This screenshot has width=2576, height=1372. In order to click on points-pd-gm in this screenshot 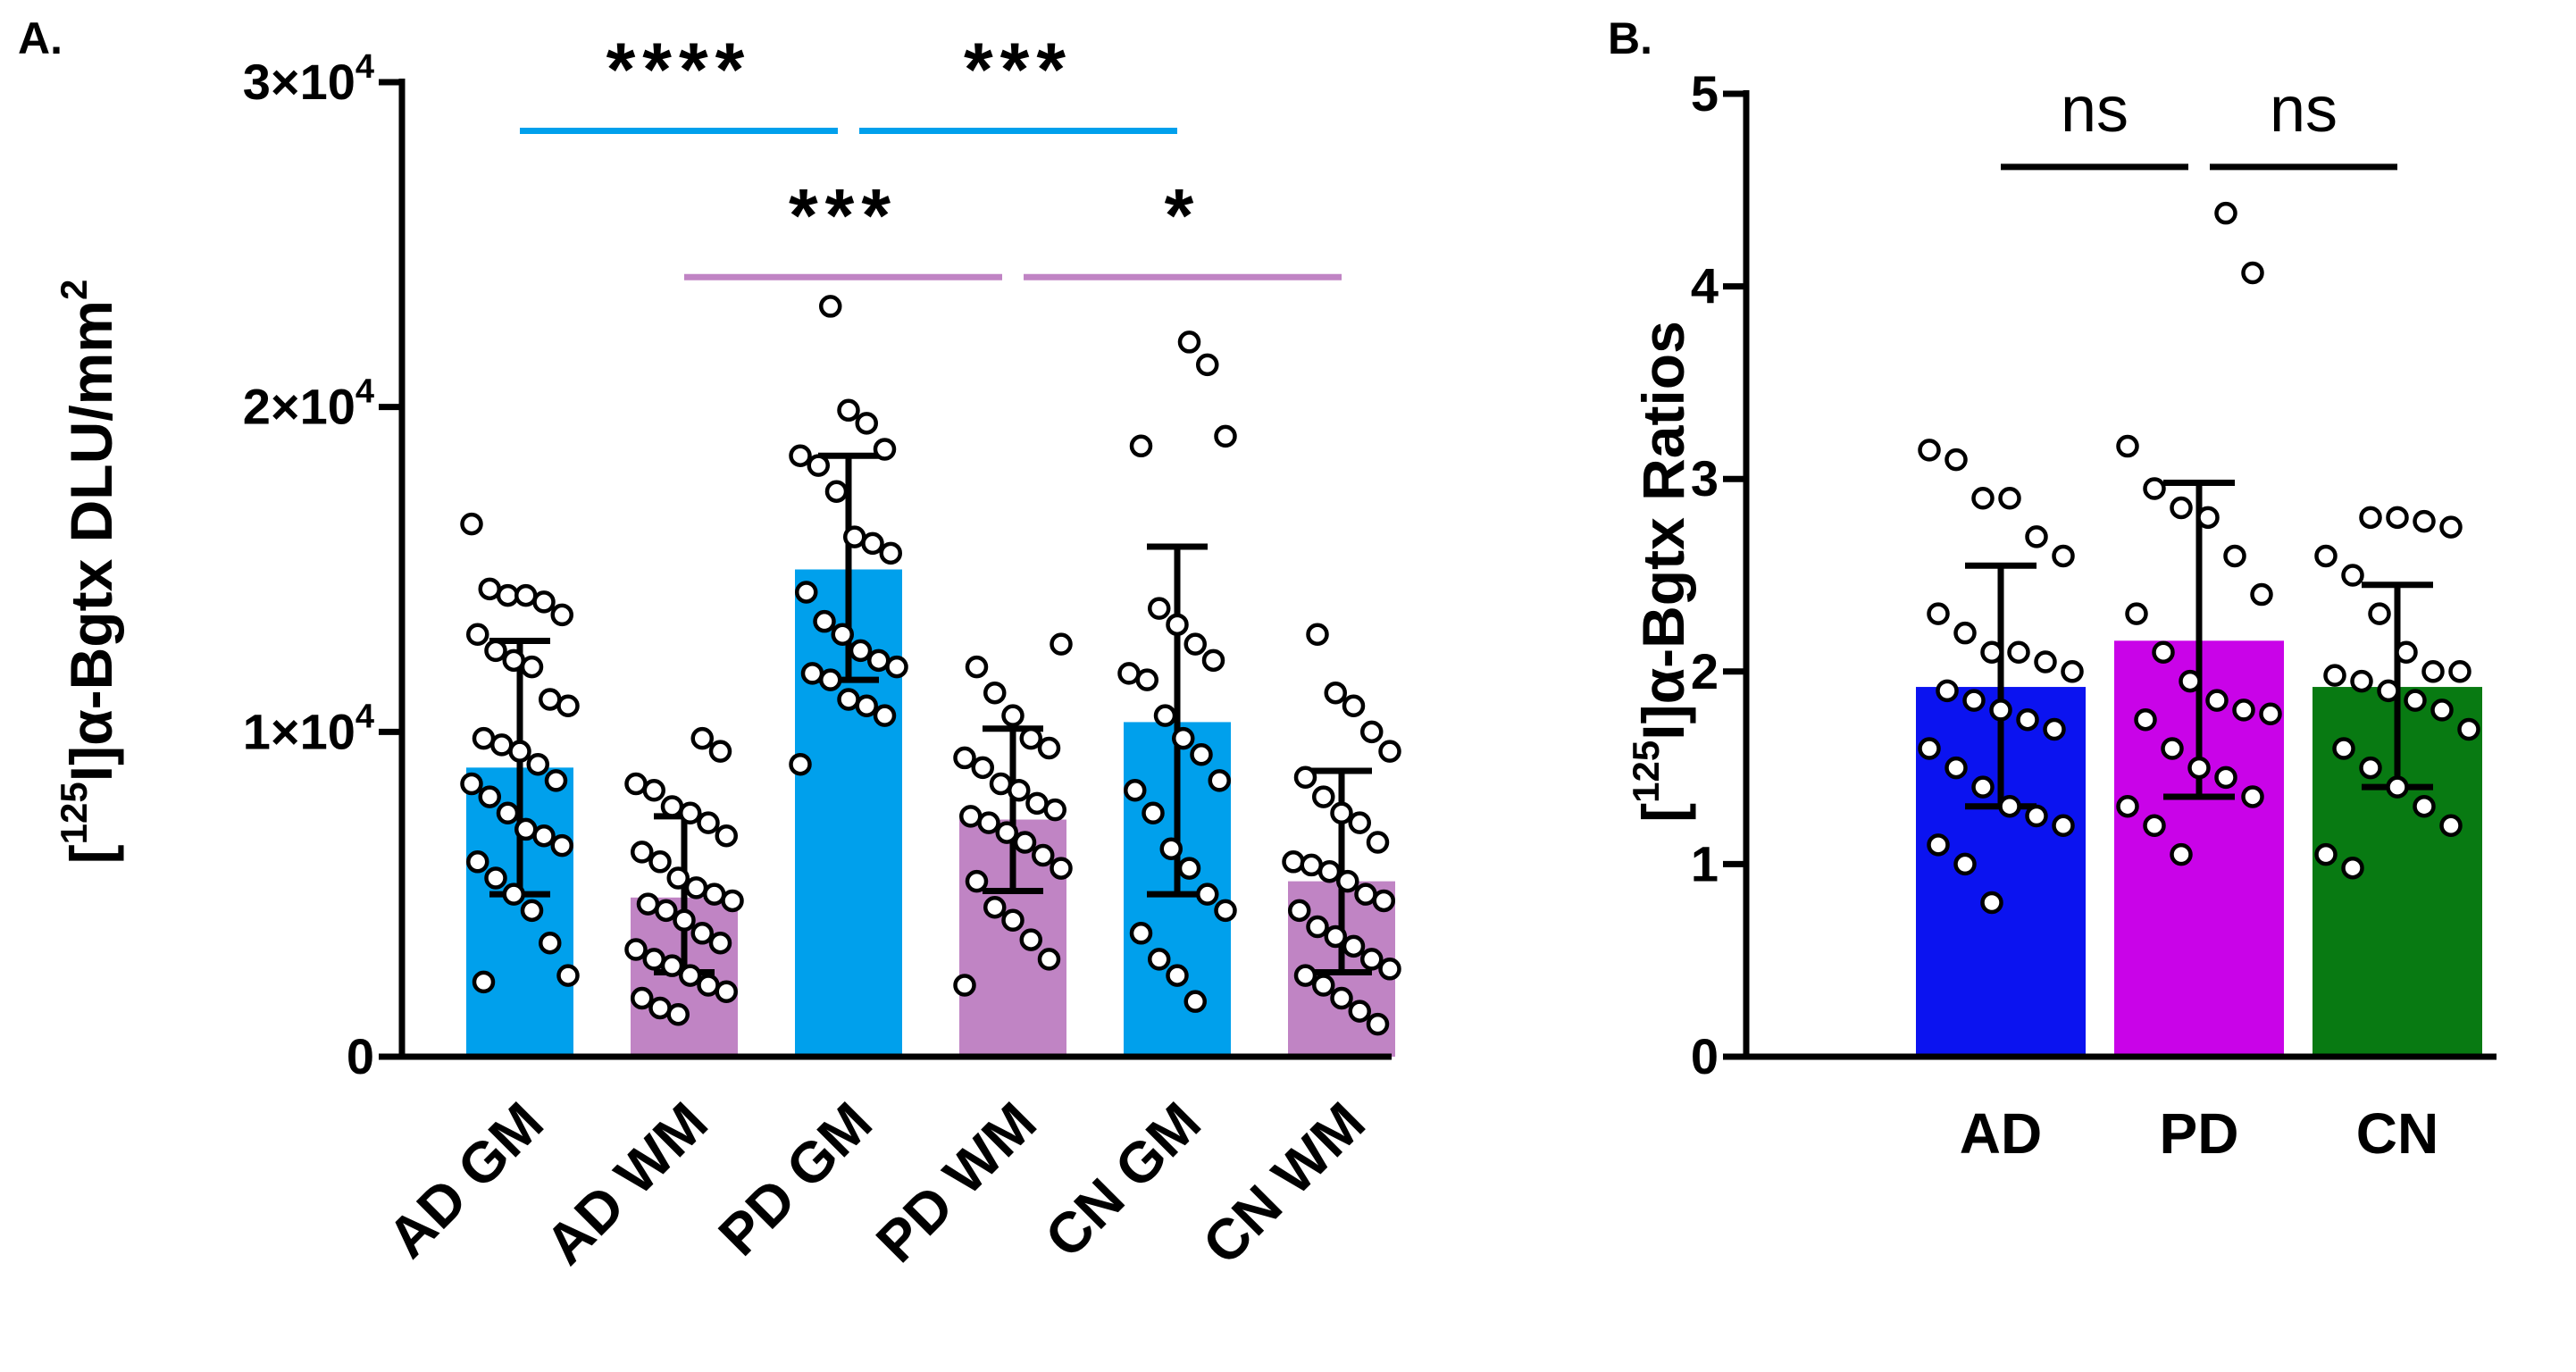, I will do `click(849, 535)`.